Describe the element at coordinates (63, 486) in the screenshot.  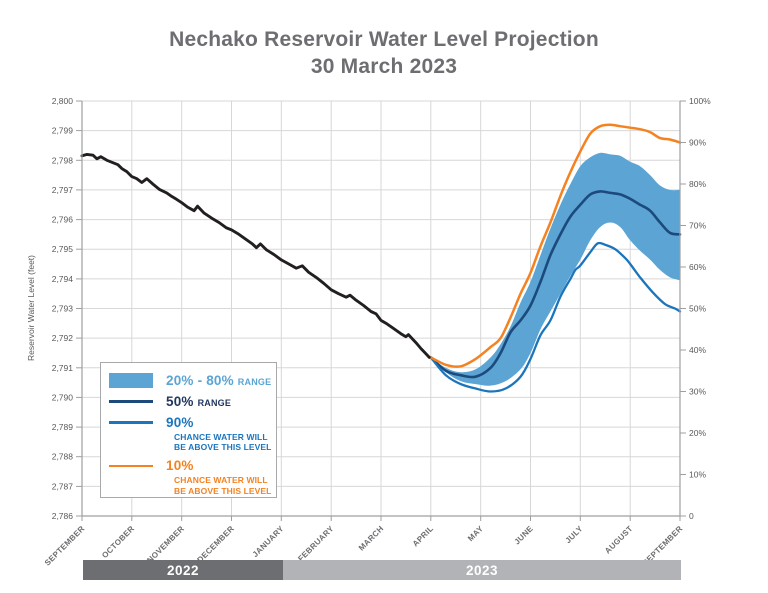
I see `left-axis-label: 2,787` at that location.